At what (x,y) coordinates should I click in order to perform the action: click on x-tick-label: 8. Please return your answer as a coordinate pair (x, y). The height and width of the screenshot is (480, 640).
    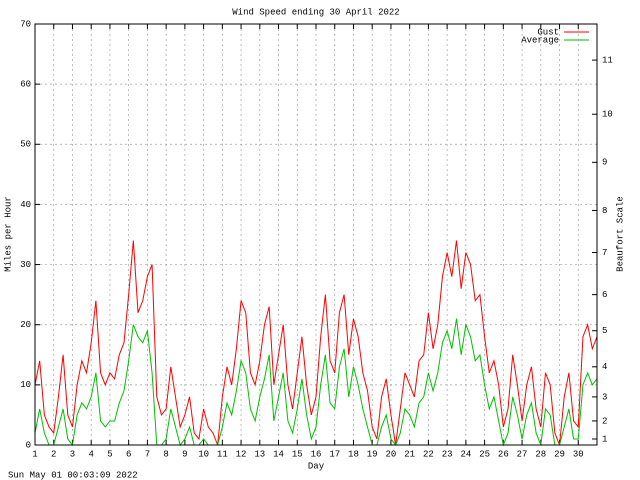
    Looking at the image, I should click on (165, 454).